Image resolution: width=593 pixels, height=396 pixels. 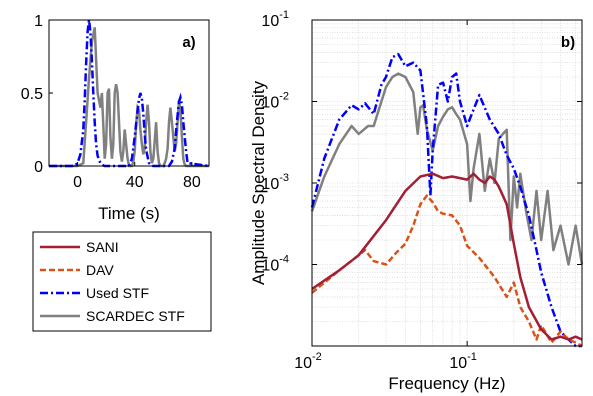 I want to click on legend: SANI DAV Used STF SCARDEC STF, so click(x=122, y=281).